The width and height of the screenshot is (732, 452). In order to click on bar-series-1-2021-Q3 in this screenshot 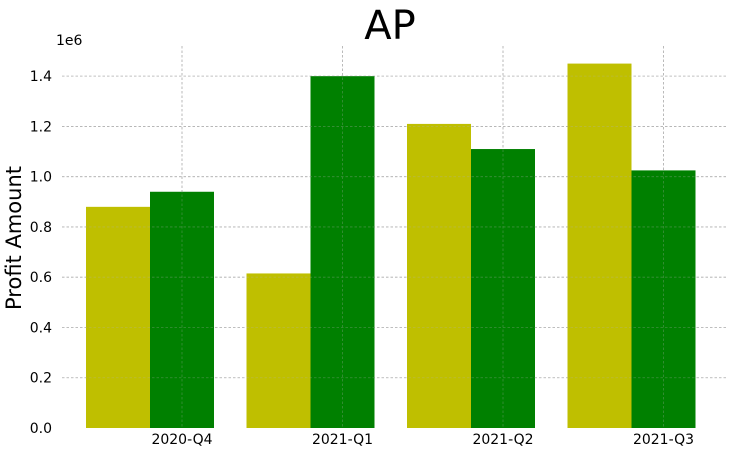, I will do `click(599, 246)`.